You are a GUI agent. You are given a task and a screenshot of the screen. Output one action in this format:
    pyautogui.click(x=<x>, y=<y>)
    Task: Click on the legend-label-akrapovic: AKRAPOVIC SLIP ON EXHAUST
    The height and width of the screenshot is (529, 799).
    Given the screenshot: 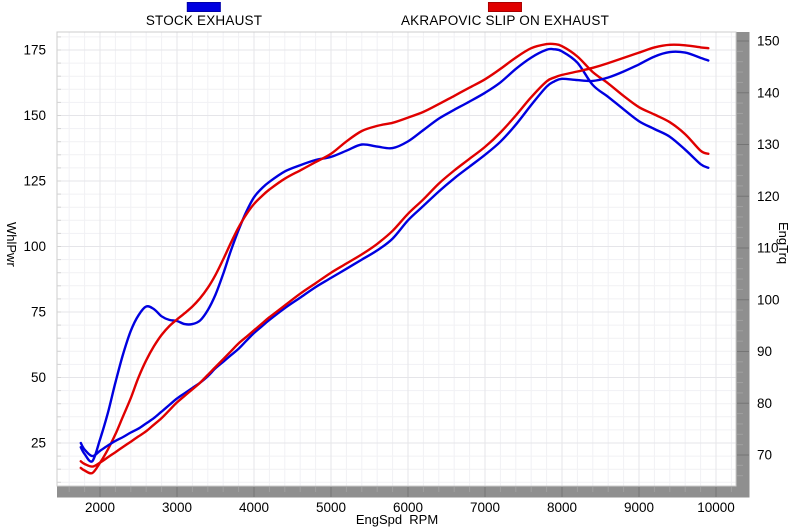 What is the action you would take?
    pyautogui.click(x=505, y=20)
    